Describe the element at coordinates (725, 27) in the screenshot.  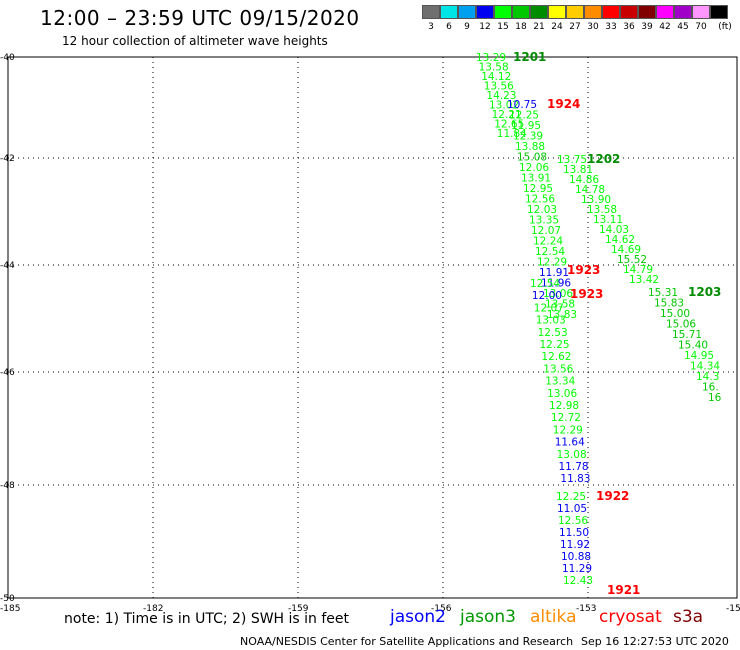
I see `legend-label: (ft)` at that location.